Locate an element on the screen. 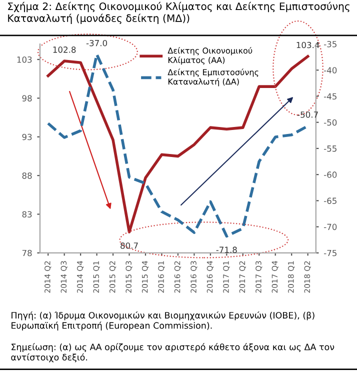 This screenshot has width=357, height=373. chart-title: Σχήμα 2: Δείκτης Οικονομικού Κλίματος και Δείκτης Εμπιστοσύνης Καταναλωτή (μονάδες δείκτη (ΜΔ)) is located at coordinates (179, 13).